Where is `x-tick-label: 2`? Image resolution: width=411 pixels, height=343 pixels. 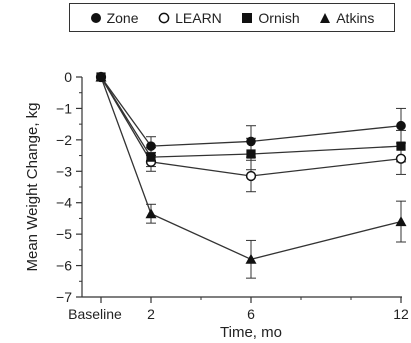 x-tick-label: 2 is located at coordinates (151, 314).